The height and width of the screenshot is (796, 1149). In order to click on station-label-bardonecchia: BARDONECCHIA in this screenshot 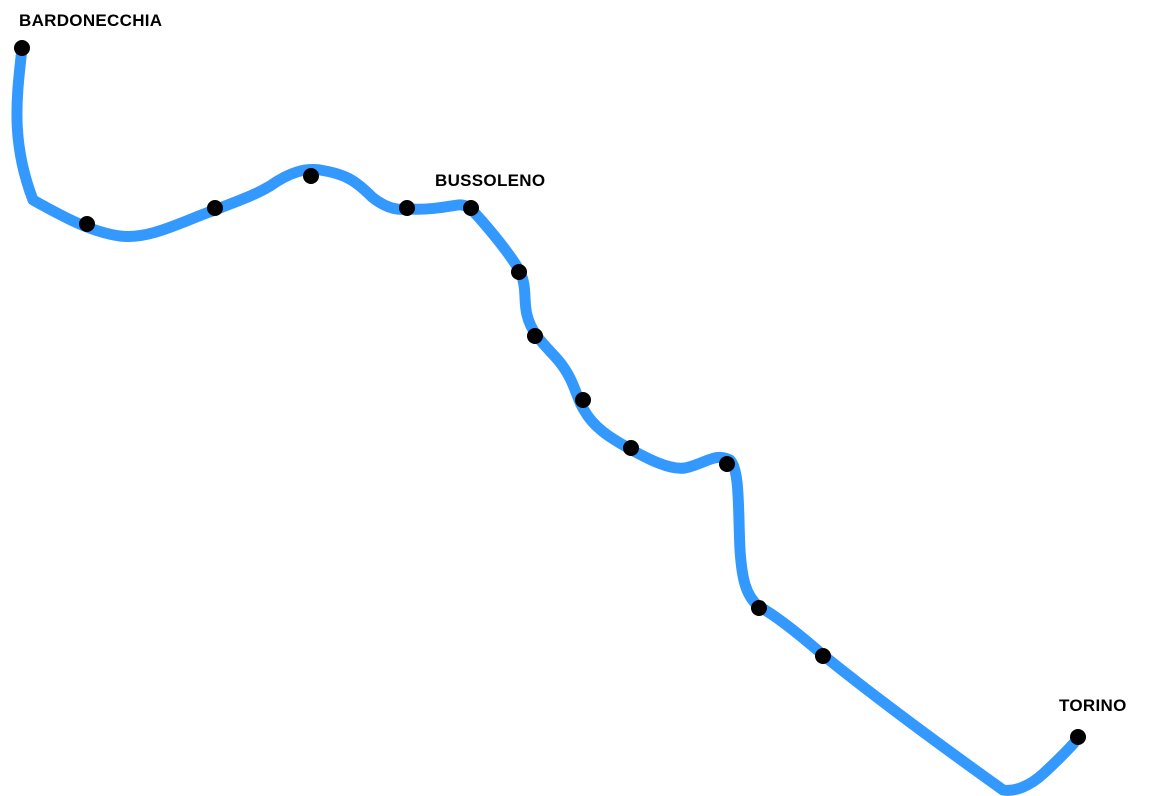, I will do `click(90, 20)`.